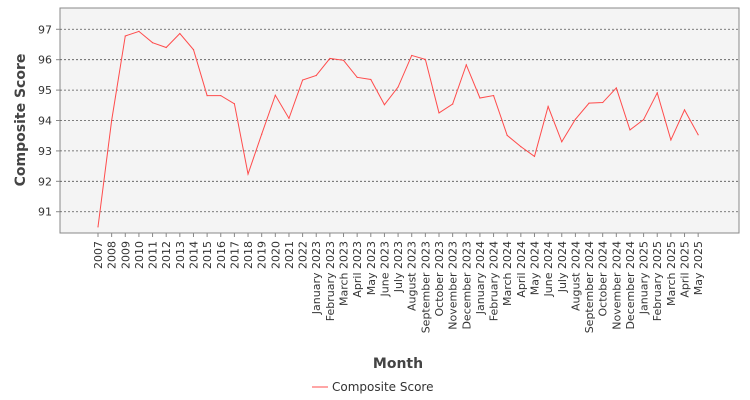  Describe the element at coordinates (180, 255) in the screenshot. I see `x-tick-label: 2013` at that location.